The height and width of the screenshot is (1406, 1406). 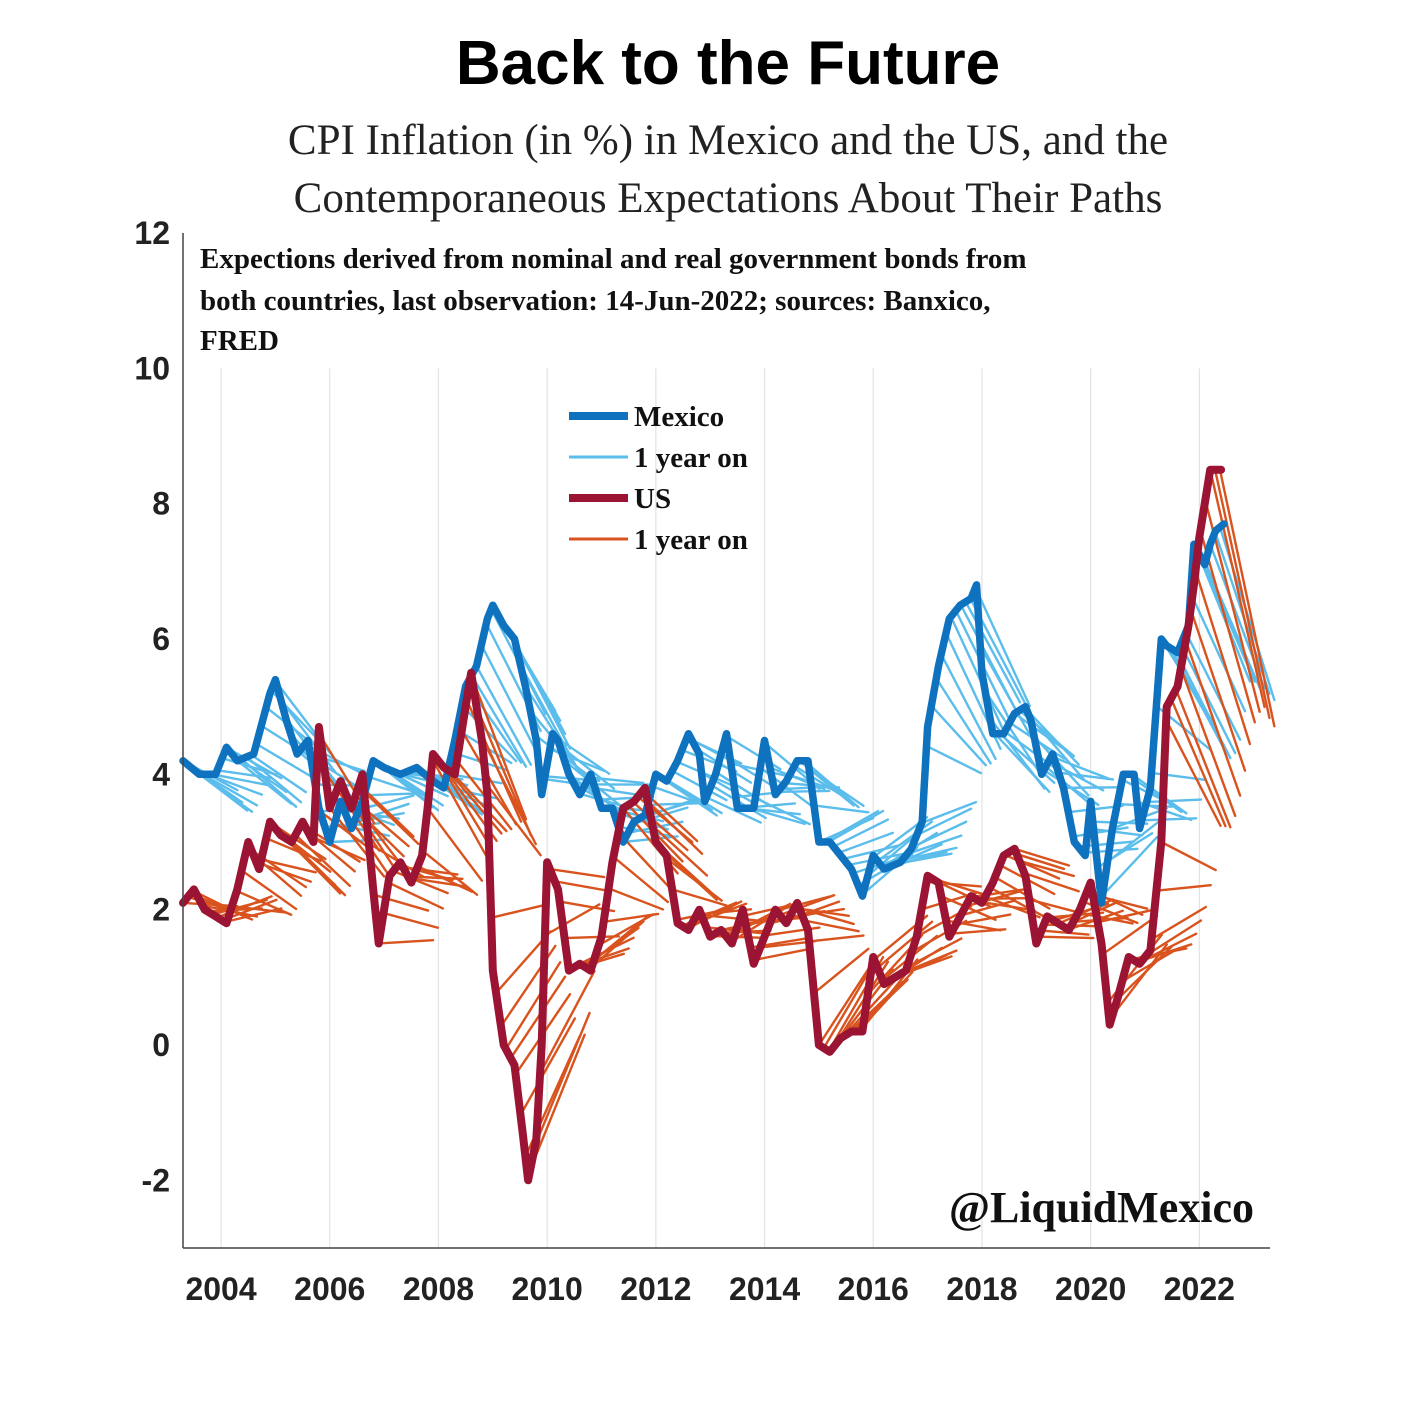 I want to click on watermark: @LiquidMexico, so click(x=1101, y=1207).